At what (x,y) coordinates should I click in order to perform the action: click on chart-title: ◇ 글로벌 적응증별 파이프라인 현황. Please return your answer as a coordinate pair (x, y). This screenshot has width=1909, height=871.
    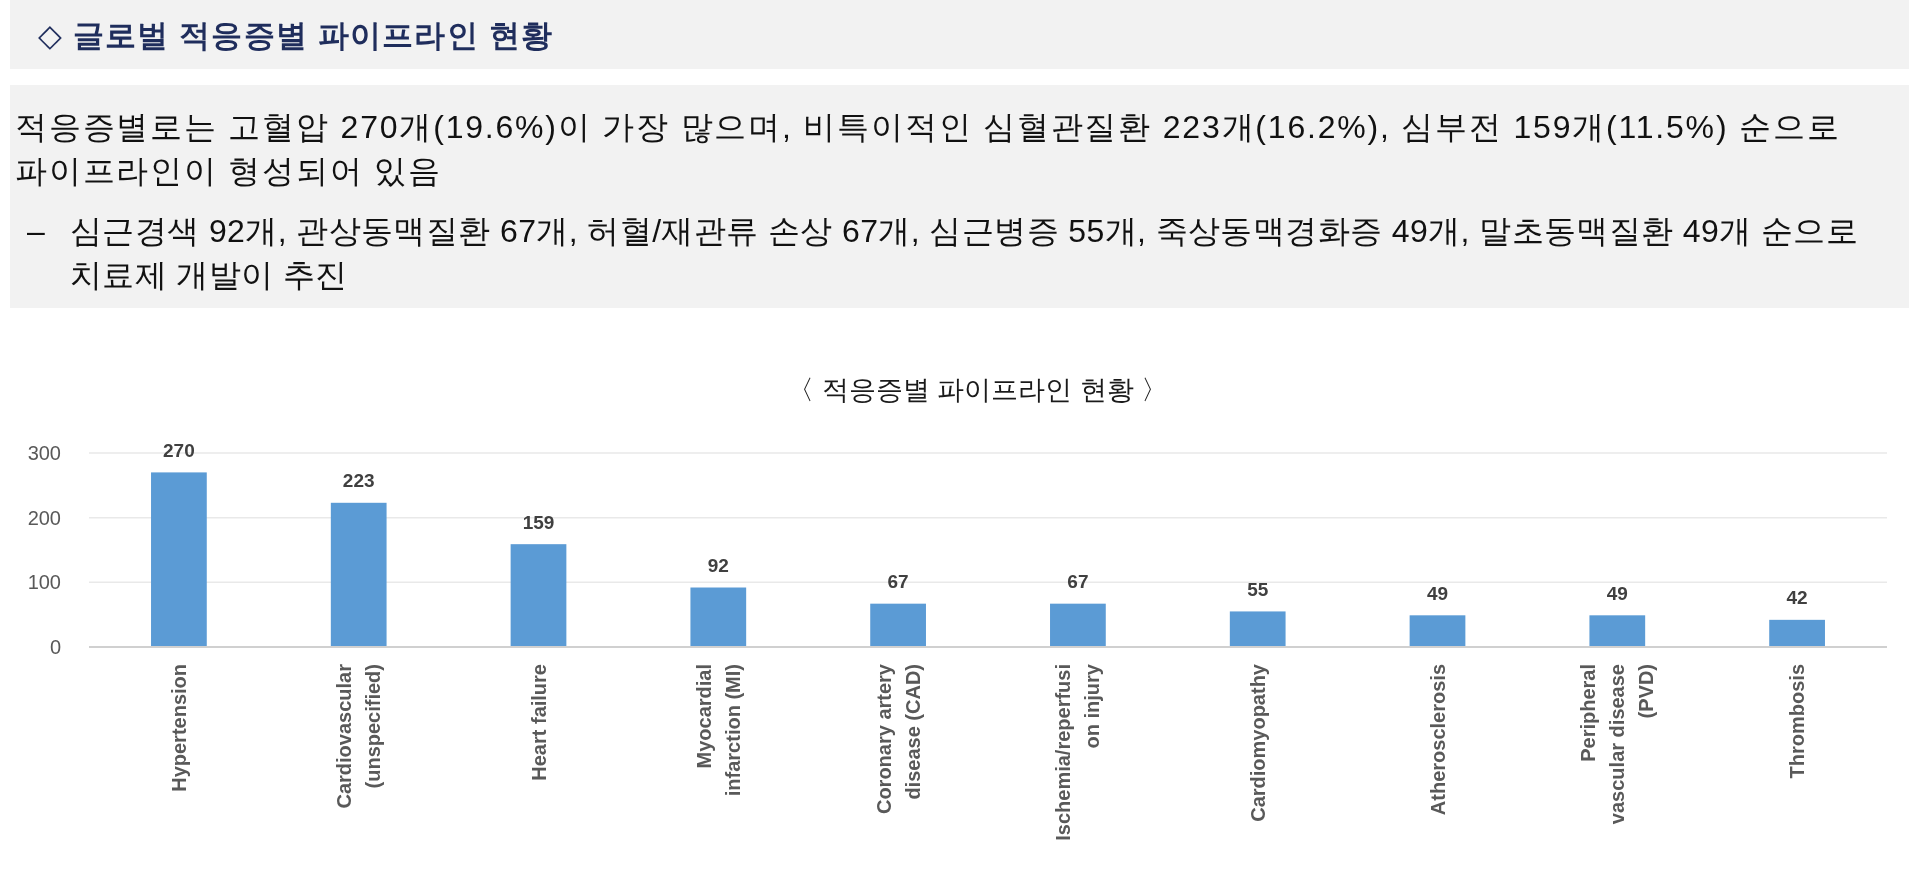
    Looking at the image, I should click on (296, 35).